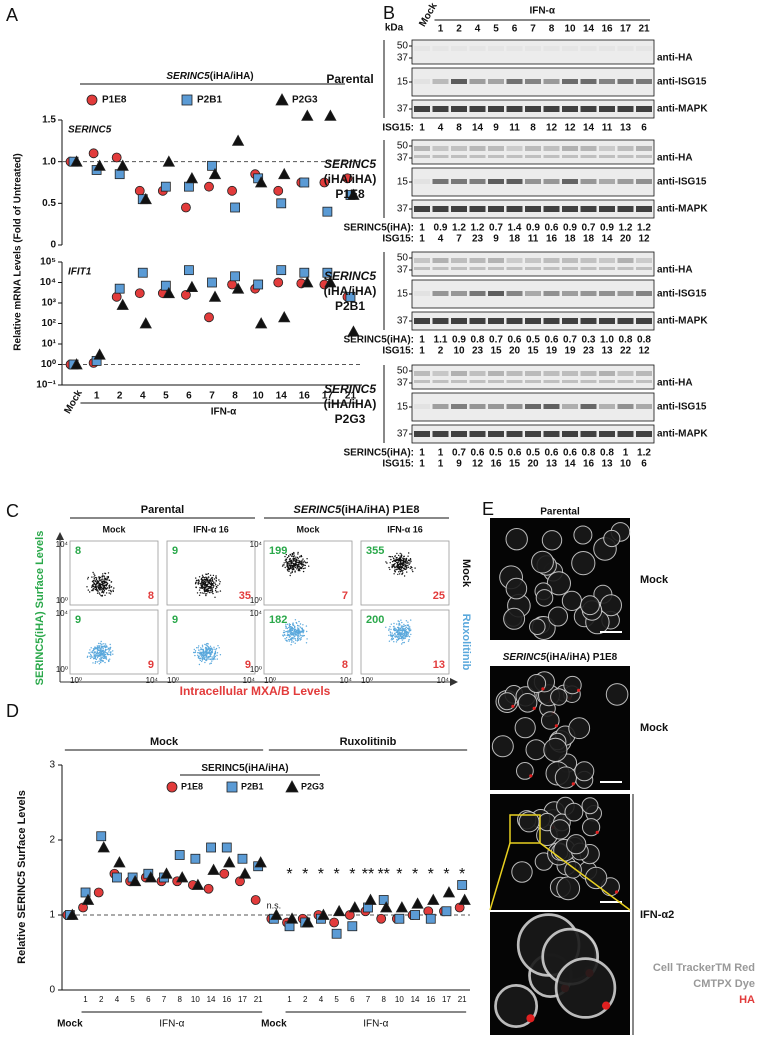  What do you see at coordinates (403, 407) in the screenshot?
I see `kda-marker: 15` at bounding box center [403, 407].